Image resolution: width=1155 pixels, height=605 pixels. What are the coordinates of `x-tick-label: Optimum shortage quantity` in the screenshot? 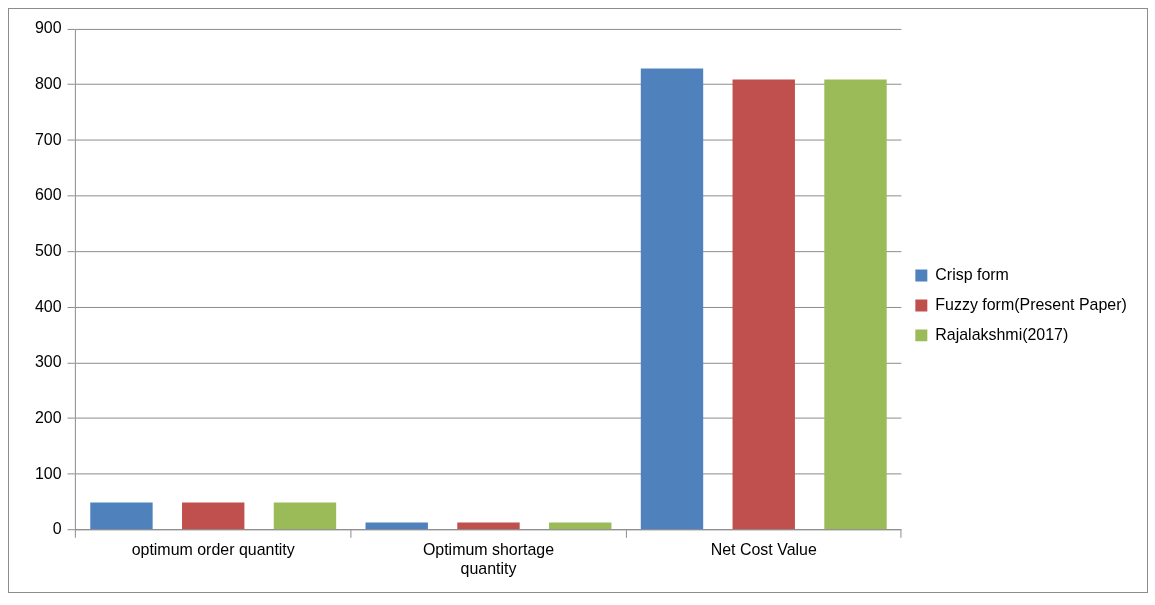 It's located at (488, 558).